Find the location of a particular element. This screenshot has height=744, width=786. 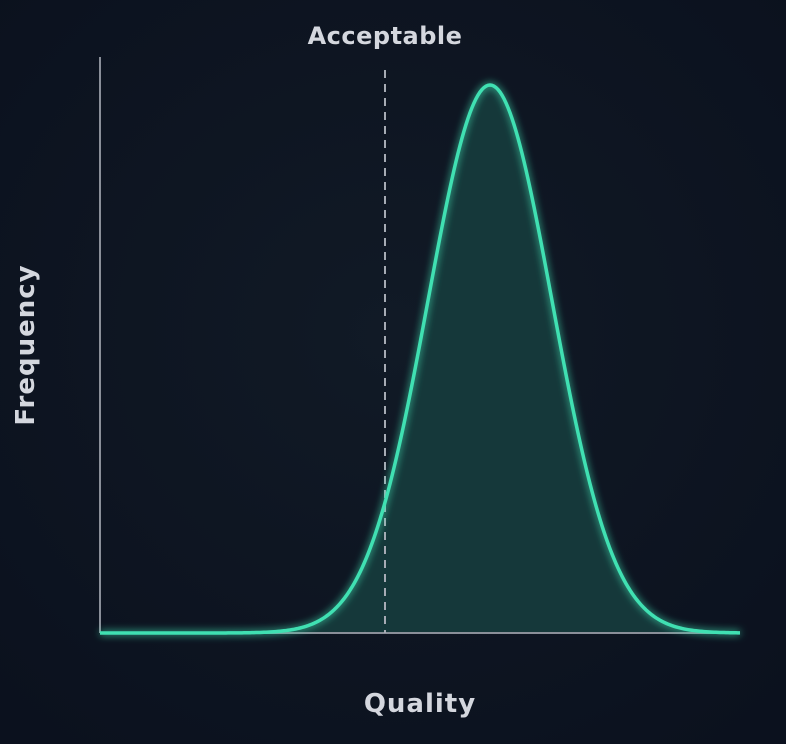

threshold-label: Acceptable is located at coordinates (385, 36).